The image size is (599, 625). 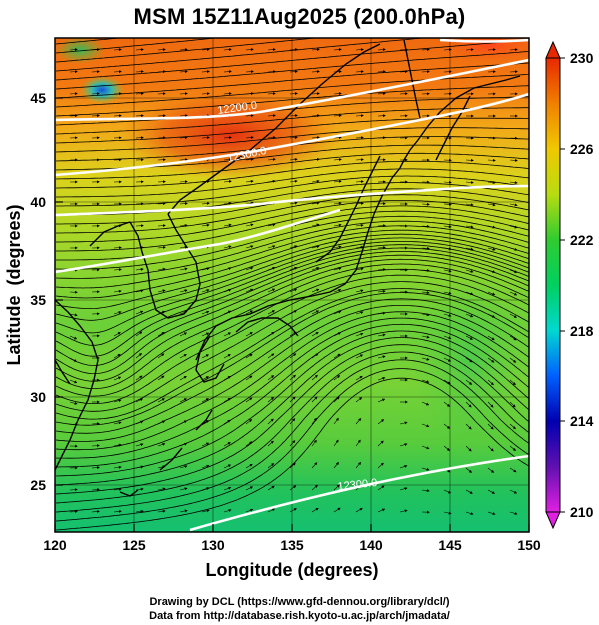 What do you see at coordinates (198, 241) in the screenshot?
I see `contour-south-a` at bounding box center [198, 241].